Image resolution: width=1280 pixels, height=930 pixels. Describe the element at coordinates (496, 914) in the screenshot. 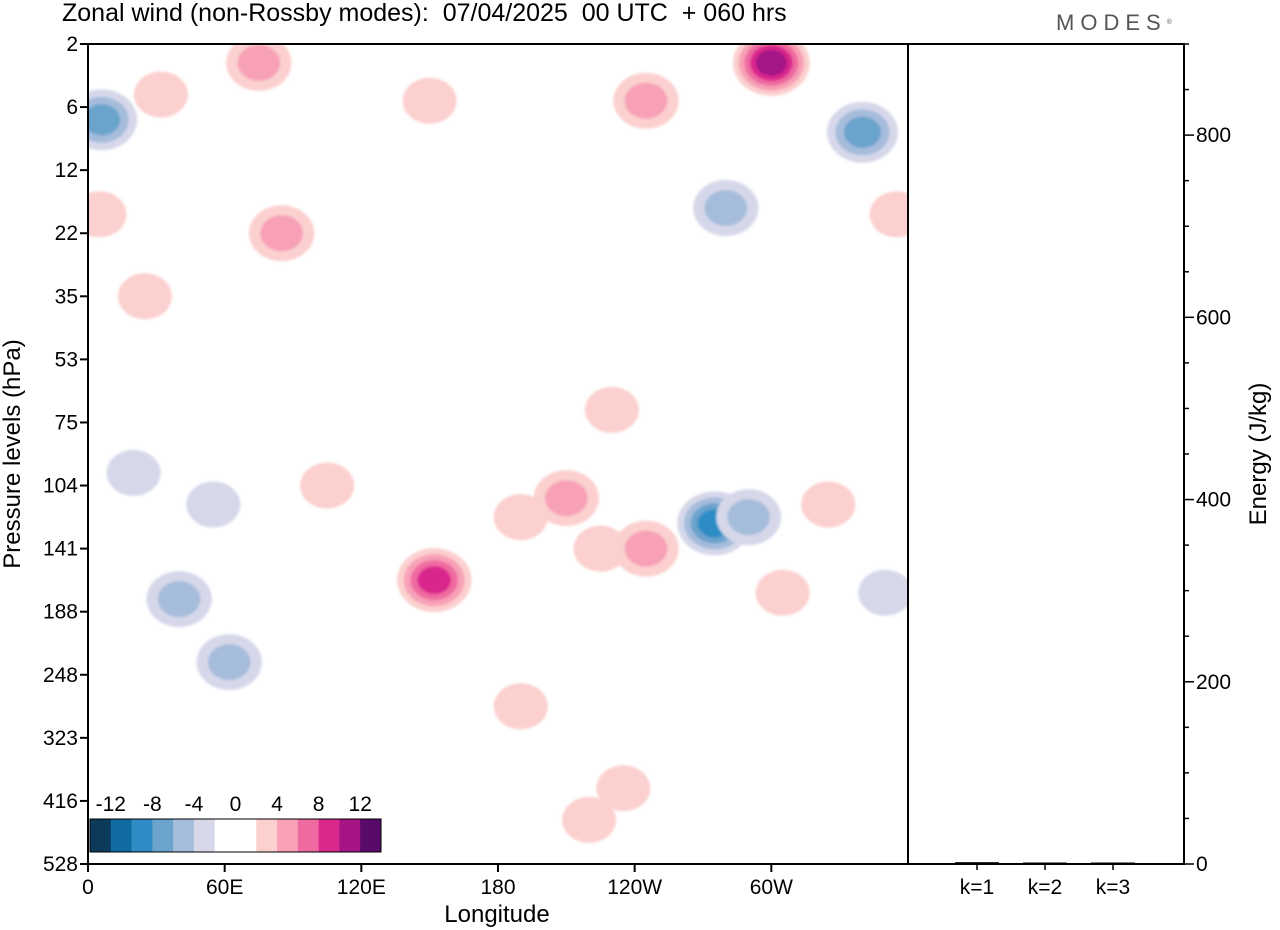

I see `x-axis-title: Longitude` at that location.